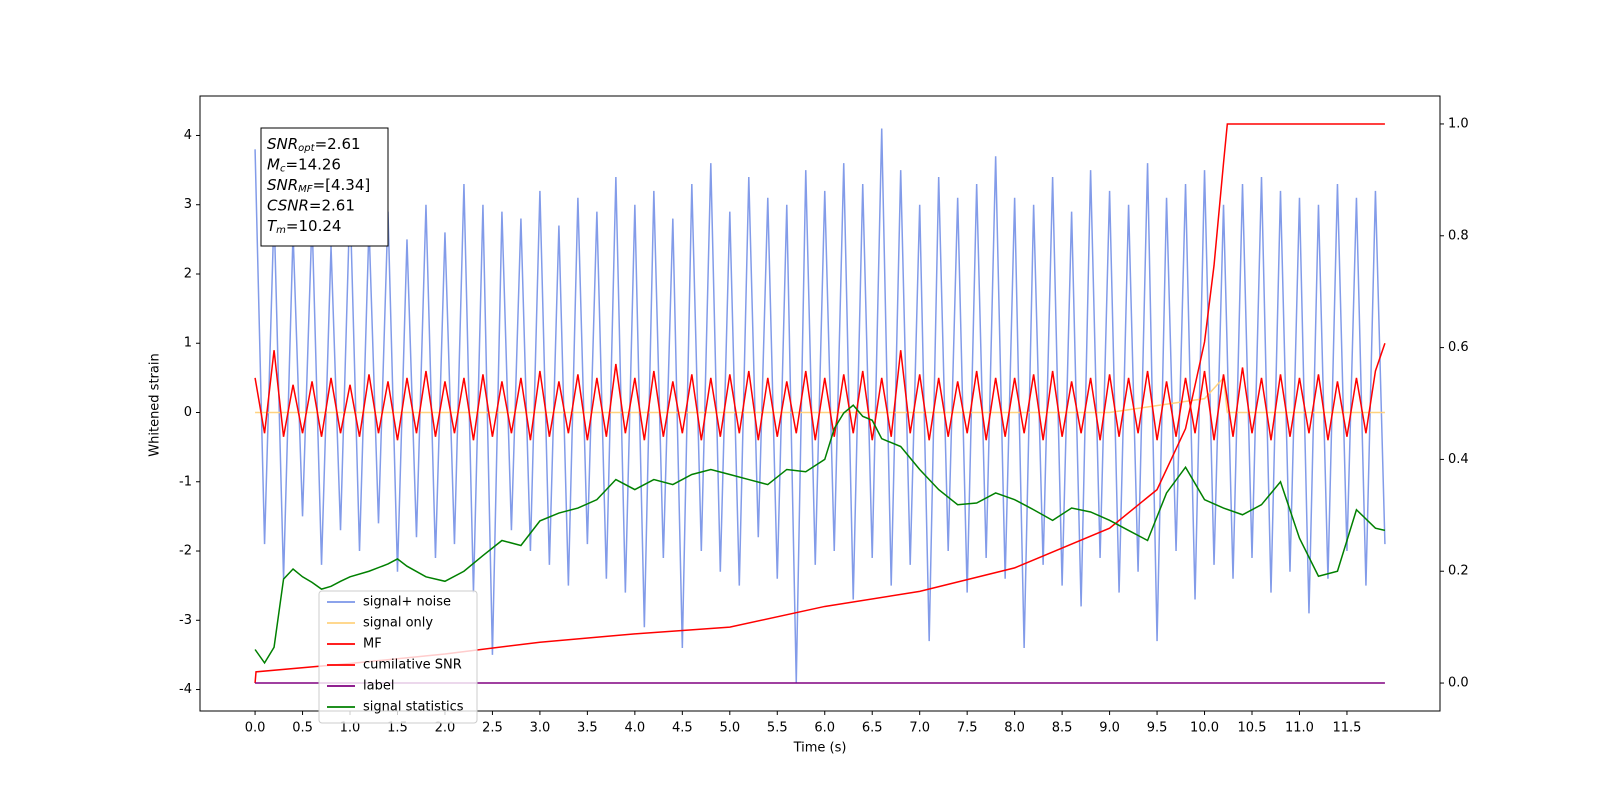 This screenshot has width=1600, height=800. I want to click on y2-tick-label: 1.0, so click(1458, 123).